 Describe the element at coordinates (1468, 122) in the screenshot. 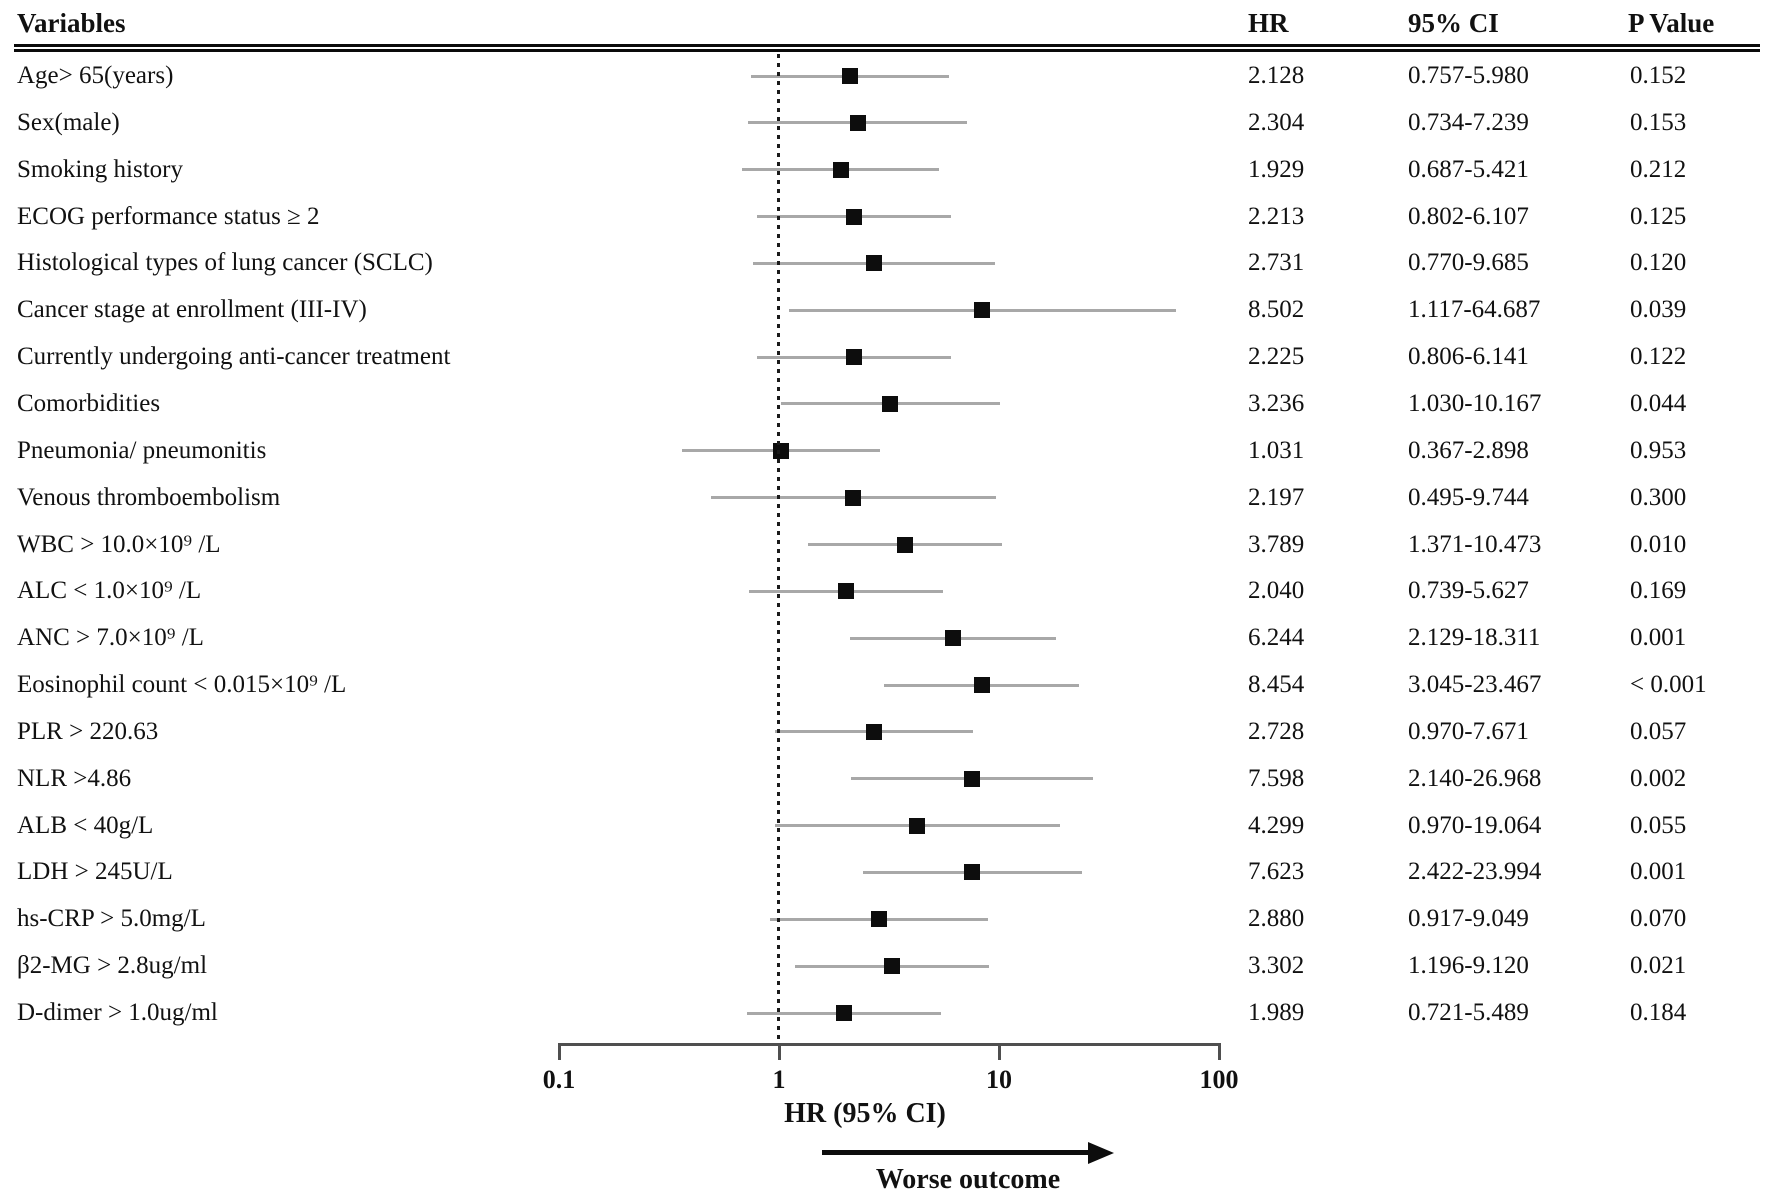

I see `ci-value: 0.734-7.239` at that location.